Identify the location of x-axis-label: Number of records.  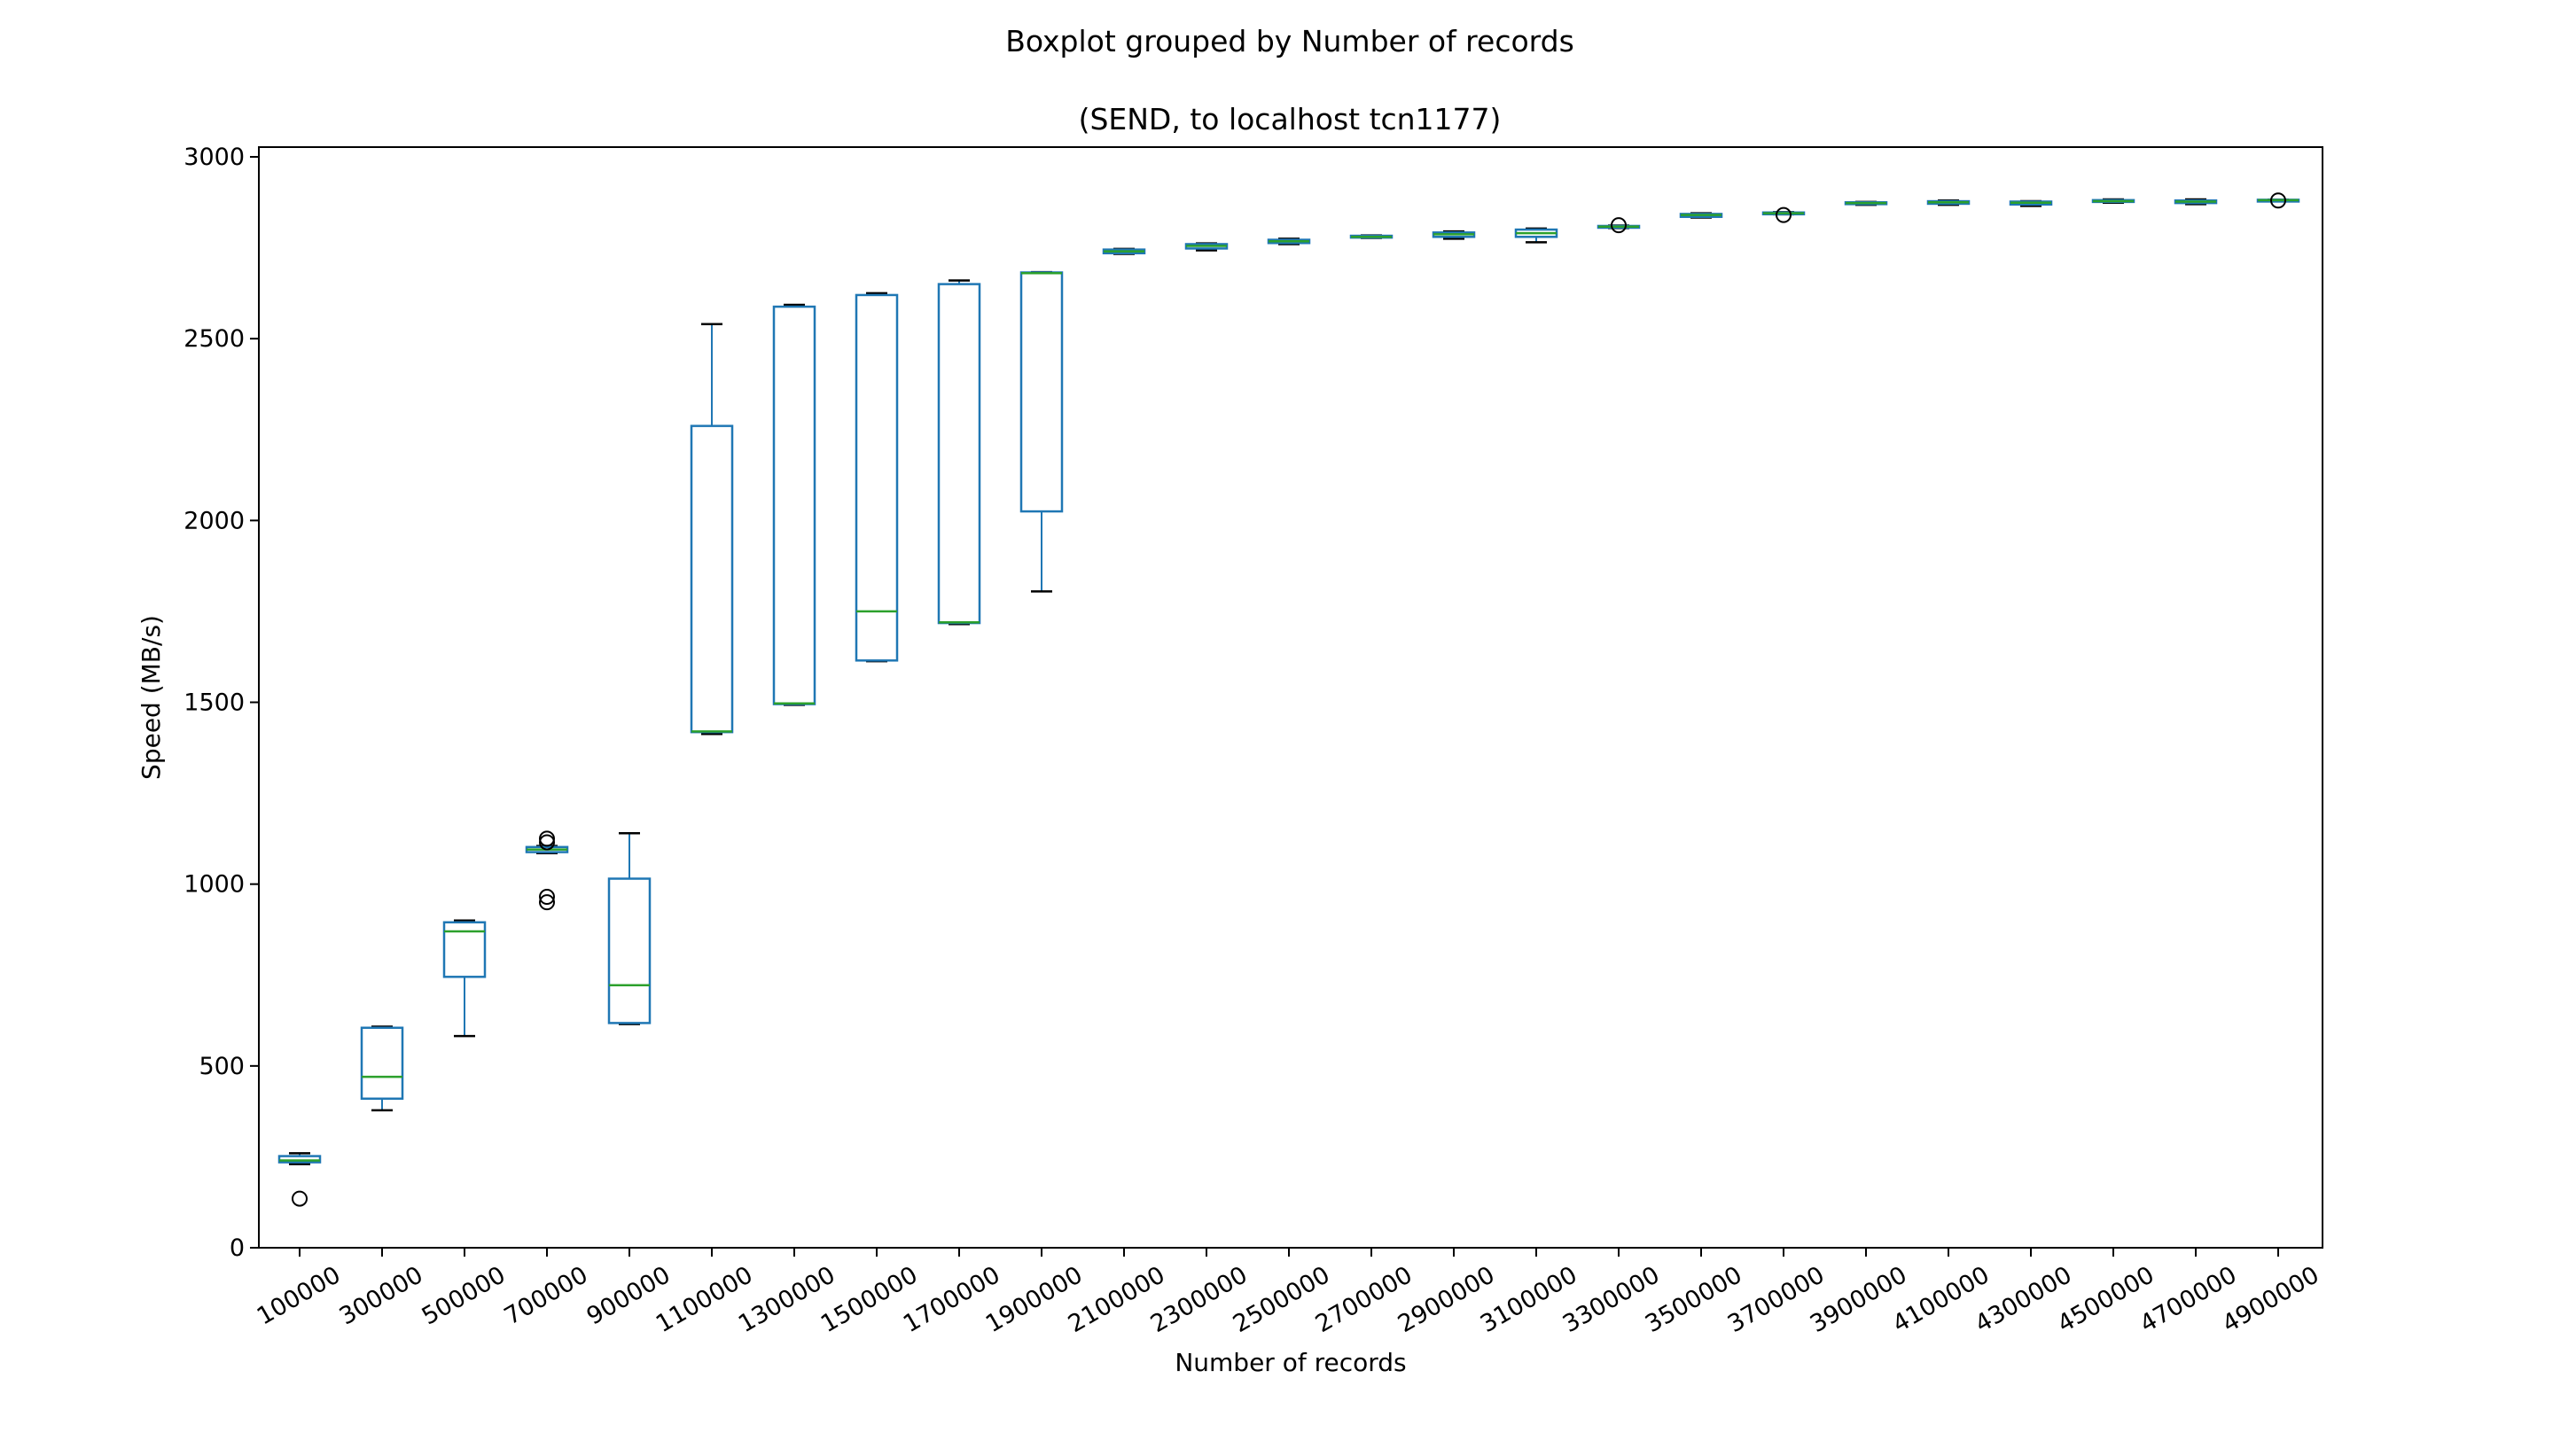
(1290, 1362).